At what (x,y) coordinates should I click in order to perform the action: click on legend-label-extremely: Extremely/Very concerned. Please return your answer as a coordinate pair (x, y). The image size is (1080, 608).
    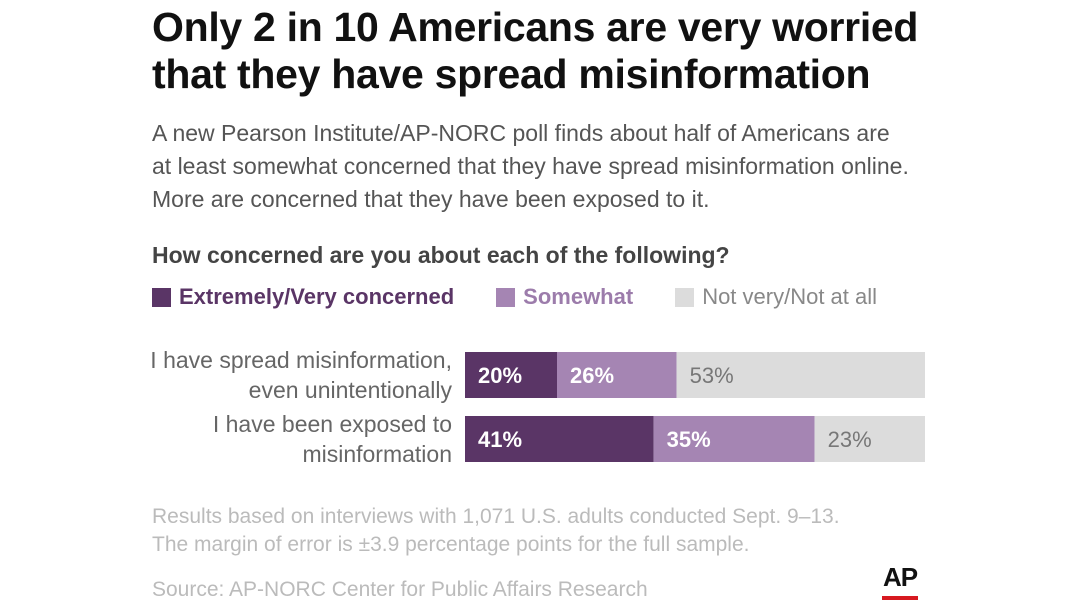
    Looking at the image, I should click on (317, 296).